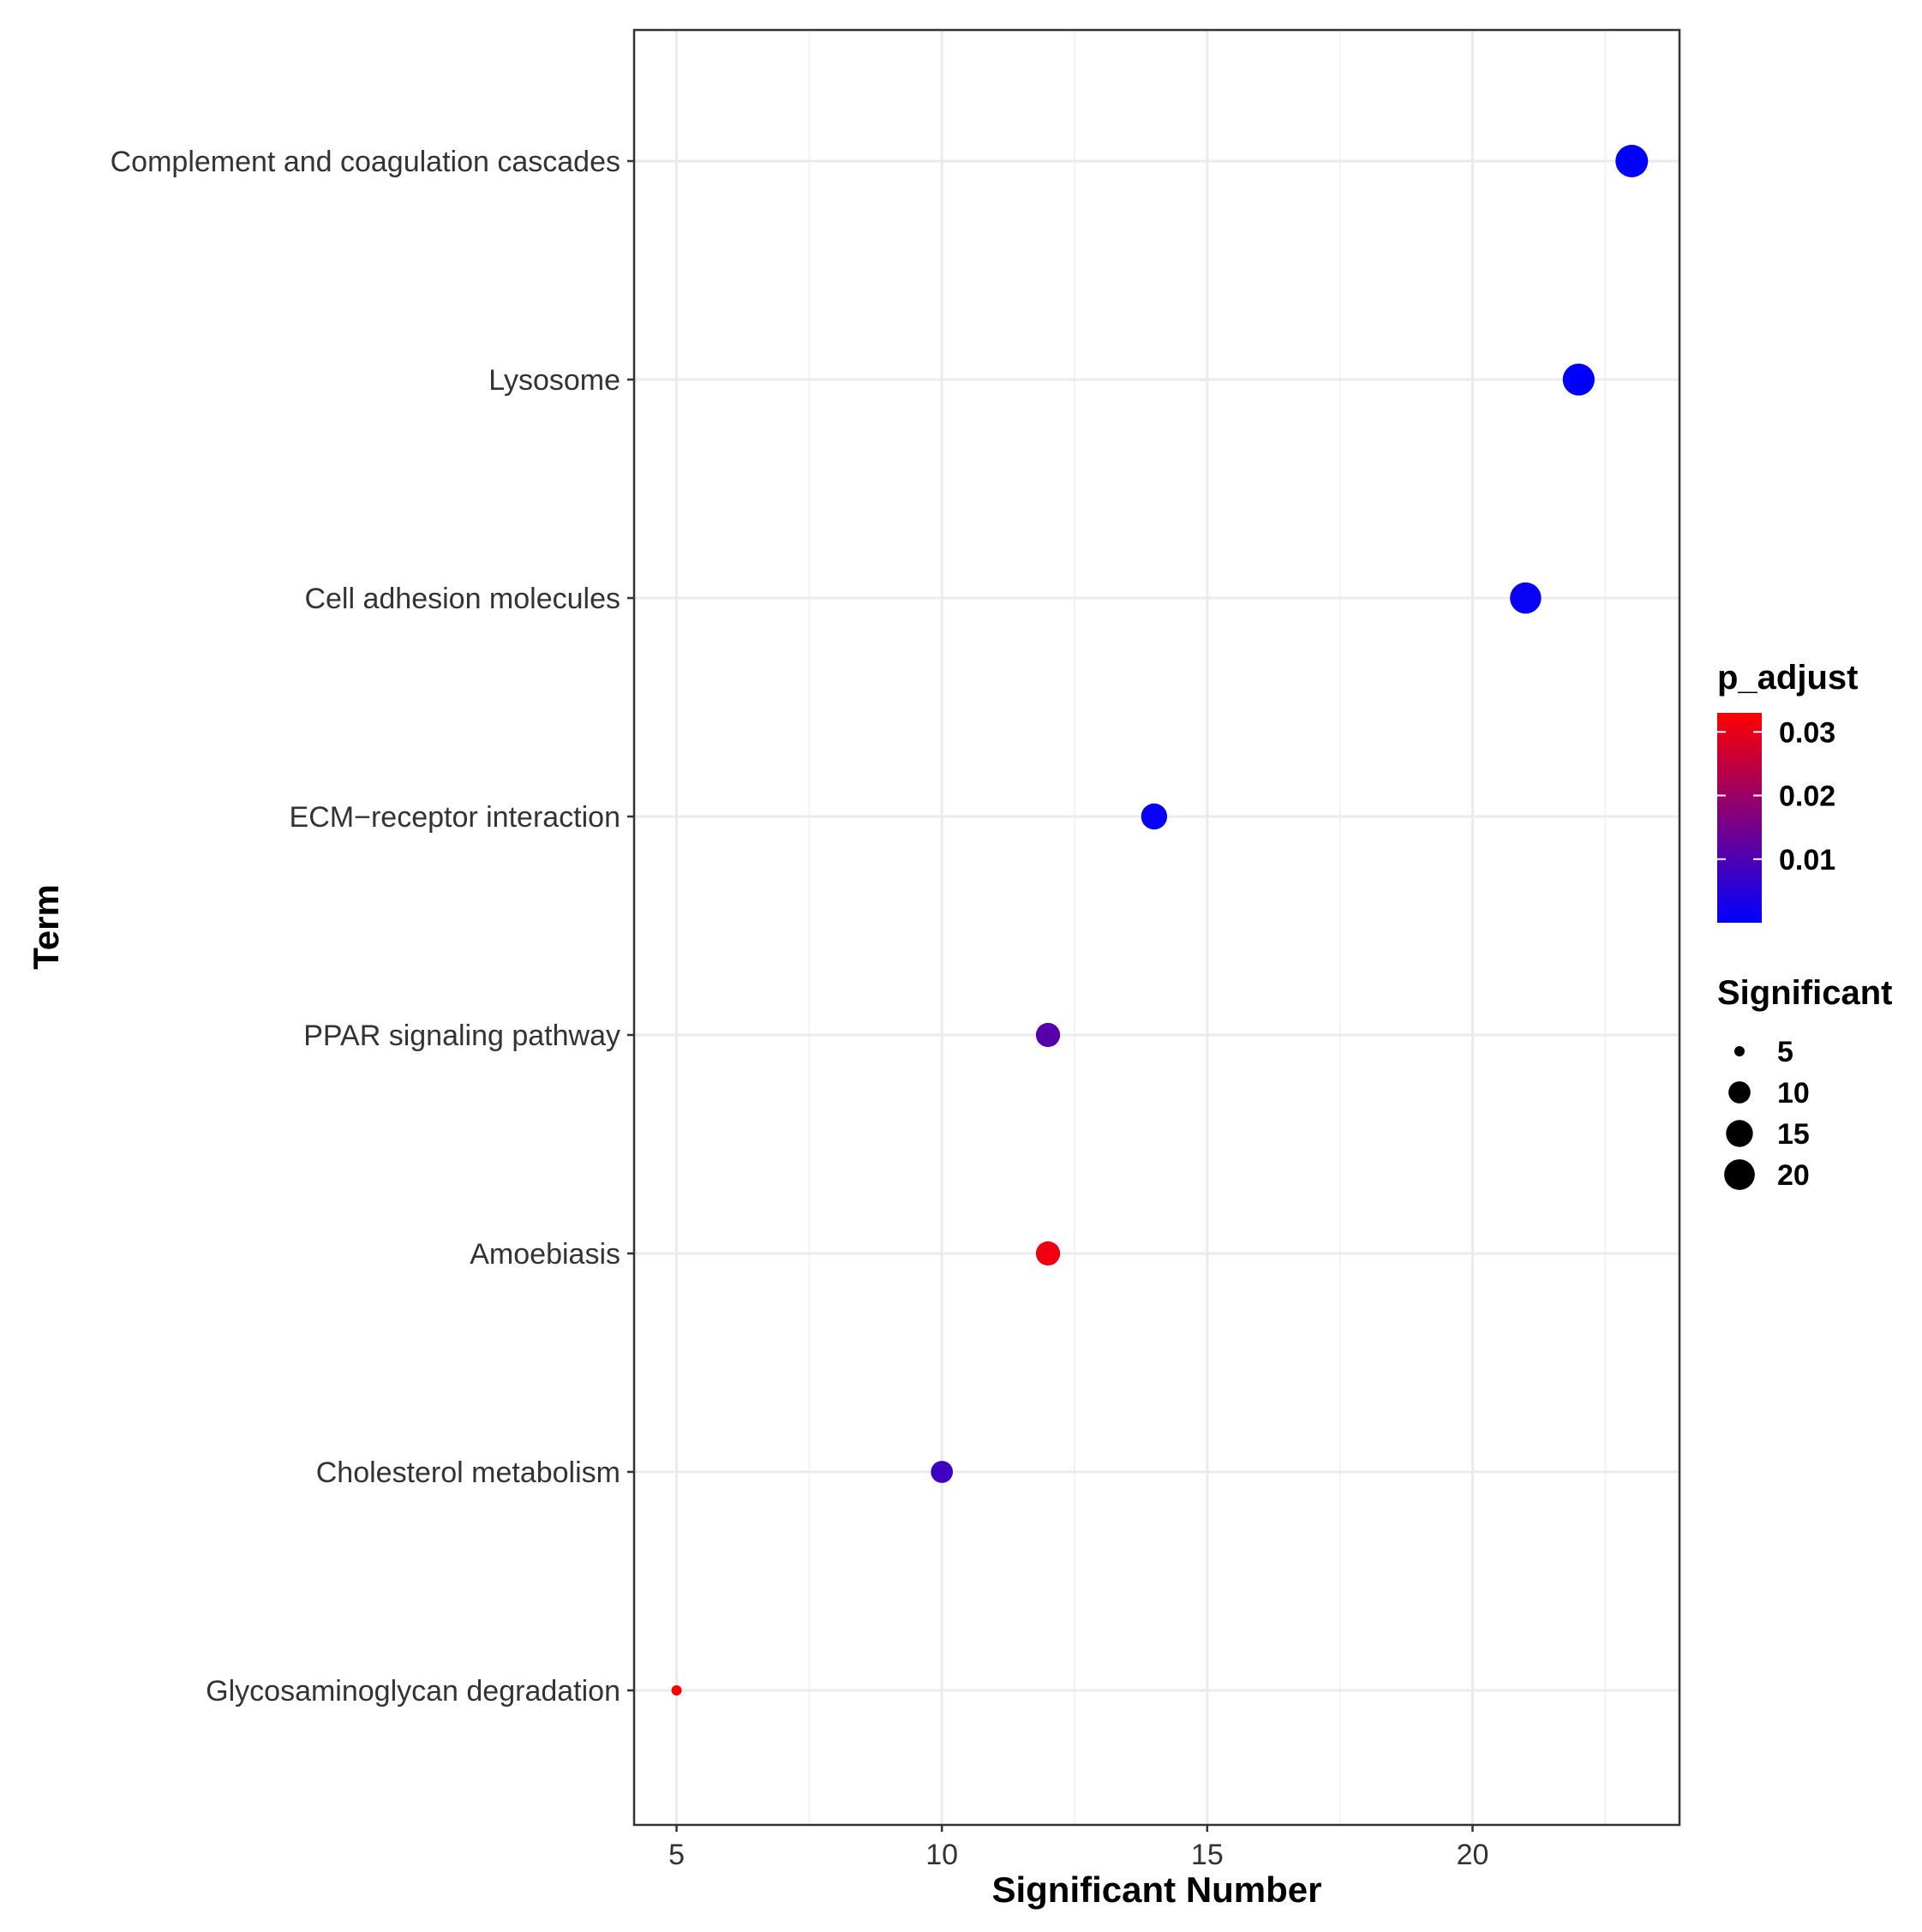  What do you see at coordinates (455, 817) in the screenshot?
I see `y-tick-label: ECM−receptor interaction` at bounding box center [455, 817].